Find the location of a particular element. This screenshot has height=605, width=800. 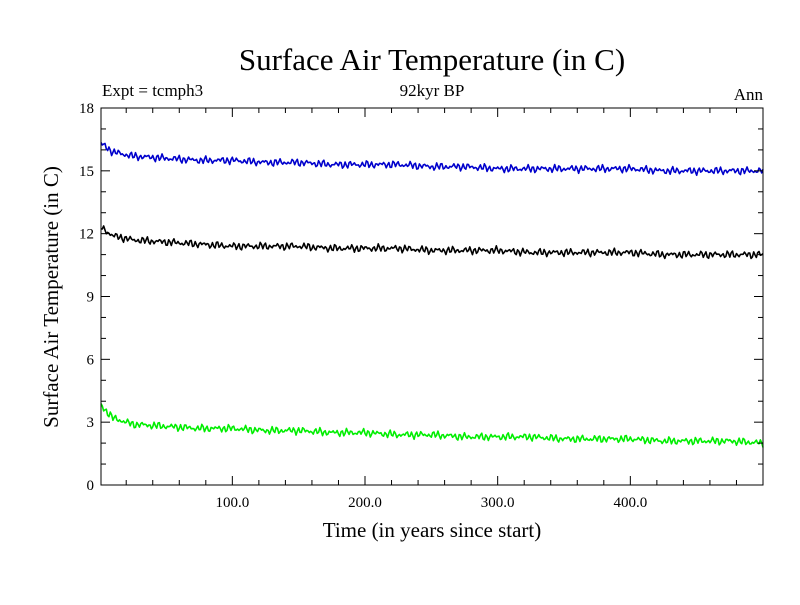

y-tick-label: 9 is located at coordinates (91, 298).